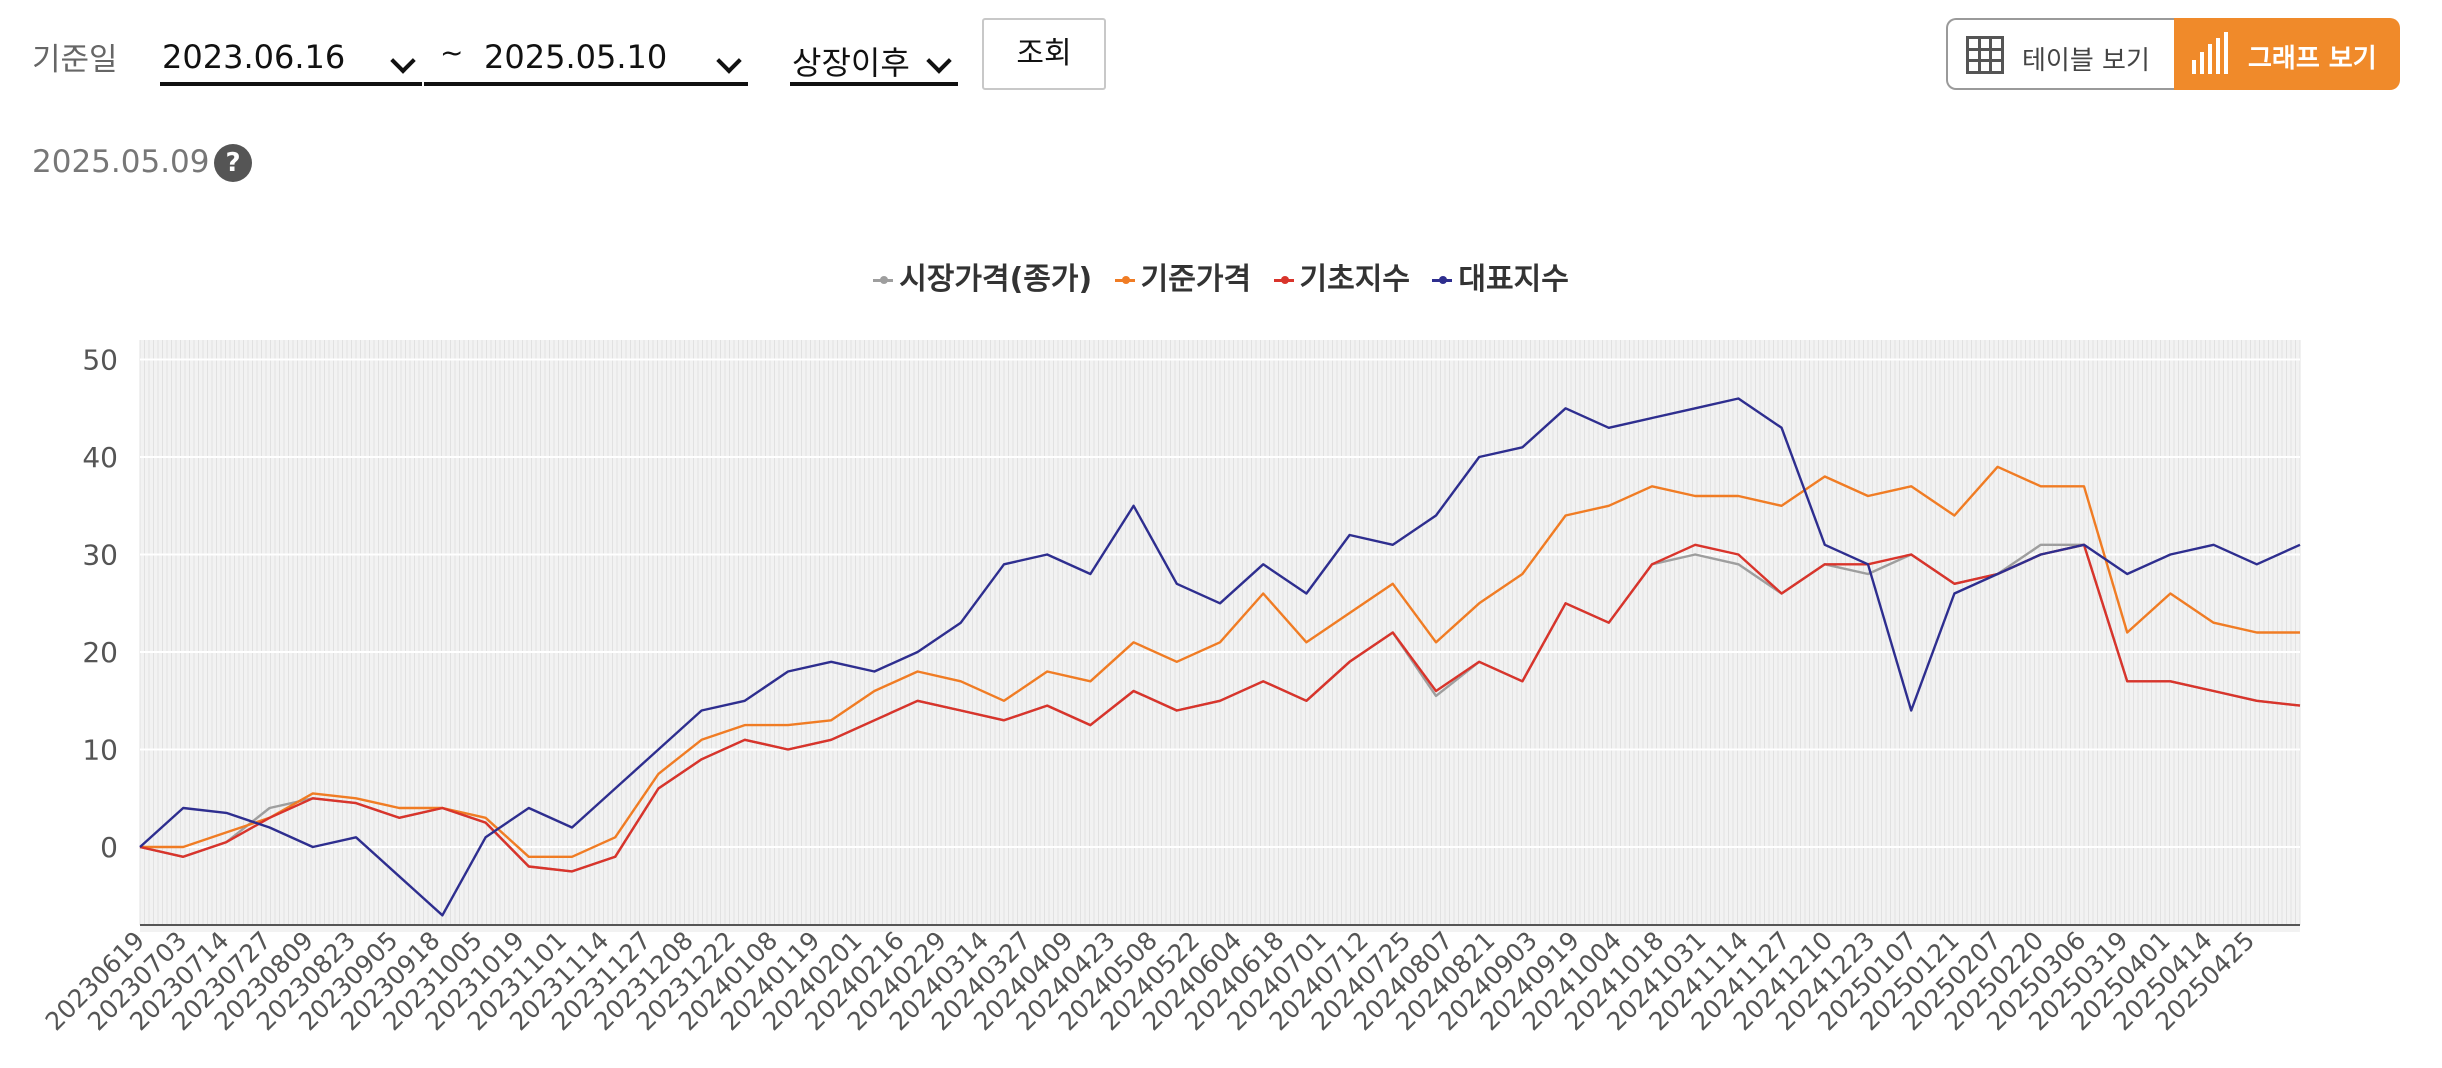 The width and height of the screenshot is (2442, 1068). What do you see at coordinates (2086, 61) in the screenshot?
I see `table-view-label: 테이블 보기` at bounding box center [2086, 61].